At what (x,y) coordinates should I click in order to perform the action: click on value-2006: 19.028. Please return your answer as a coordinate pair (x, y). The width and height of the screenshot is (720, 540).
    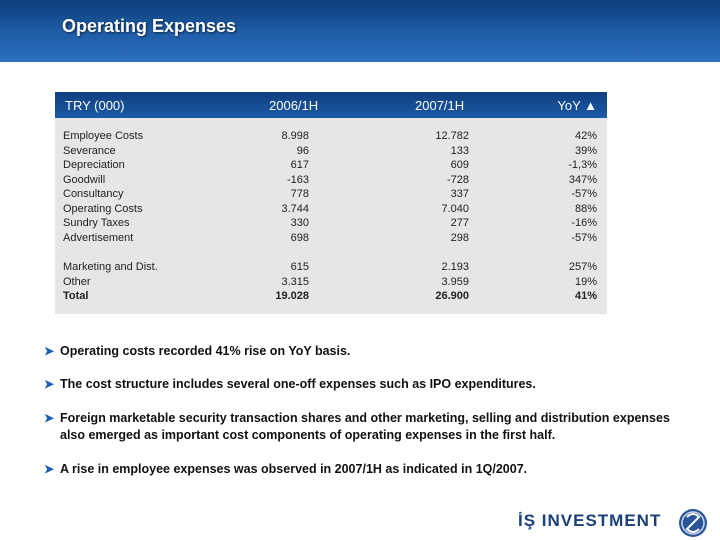
    Looking at the image, I should click on (292, 296).